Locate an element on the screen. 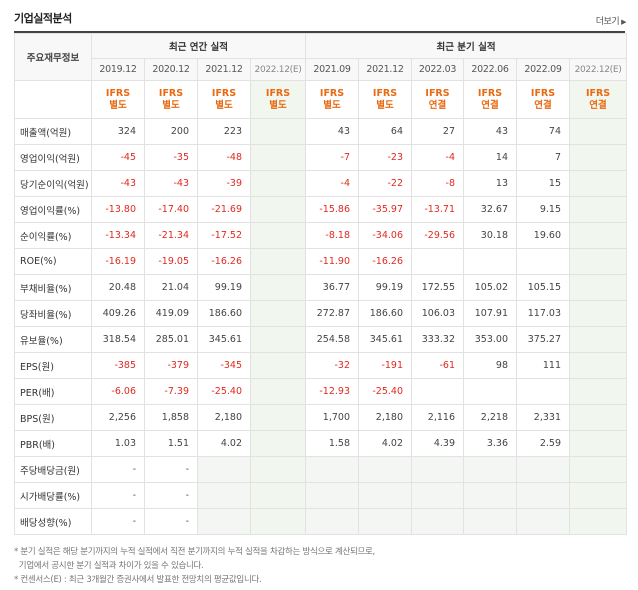  table-cell: 27 is located at coordinates (437, 131).